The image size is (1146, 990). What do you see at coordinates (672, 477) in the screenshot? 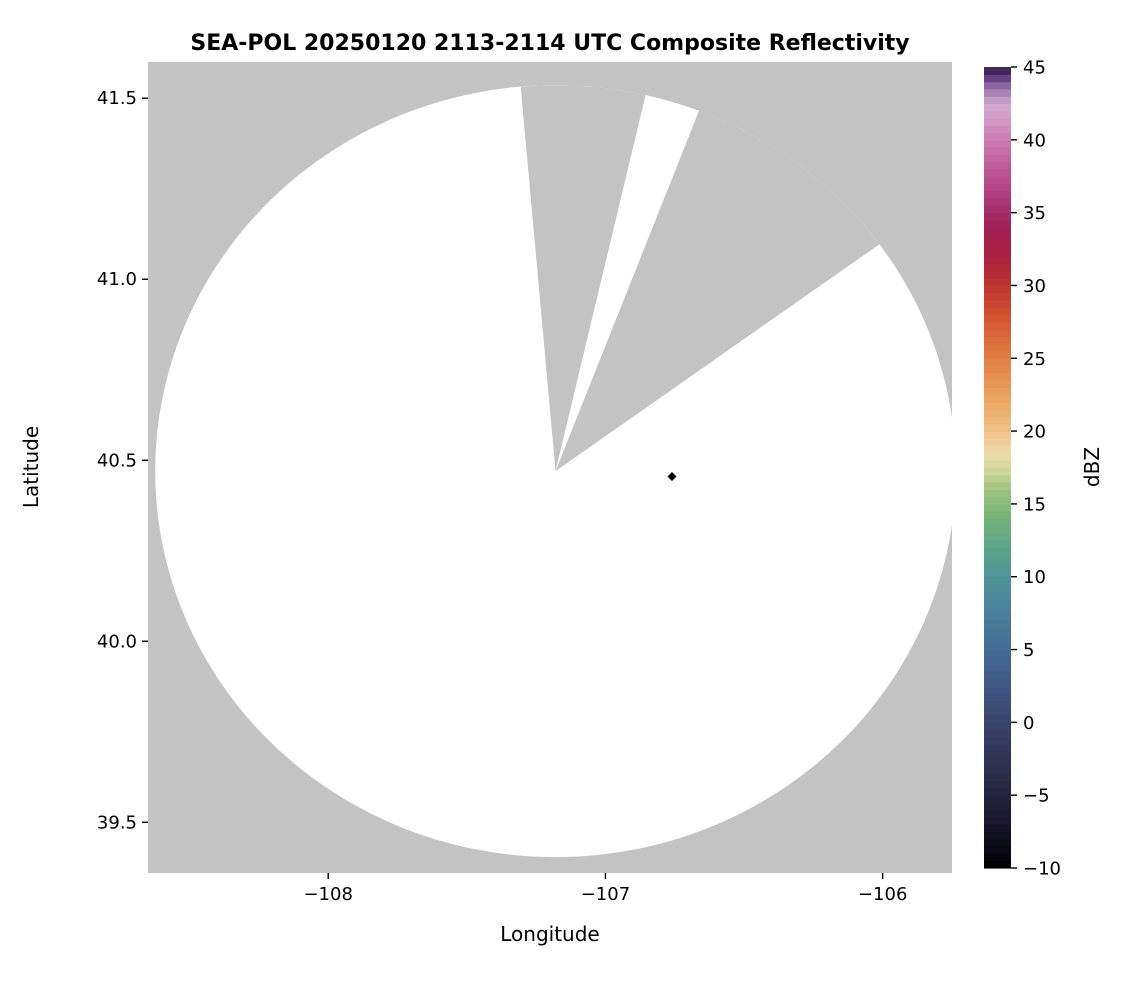
I see `site-marker-diamond` at bounding box center [672, 477].